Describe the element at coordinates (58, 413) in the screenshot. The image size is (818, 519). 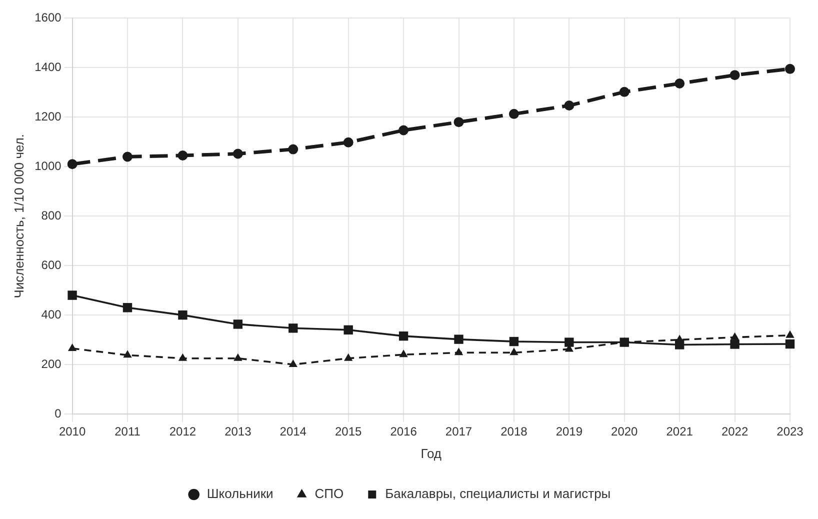
I see `y-tick-label: 0` at that location.